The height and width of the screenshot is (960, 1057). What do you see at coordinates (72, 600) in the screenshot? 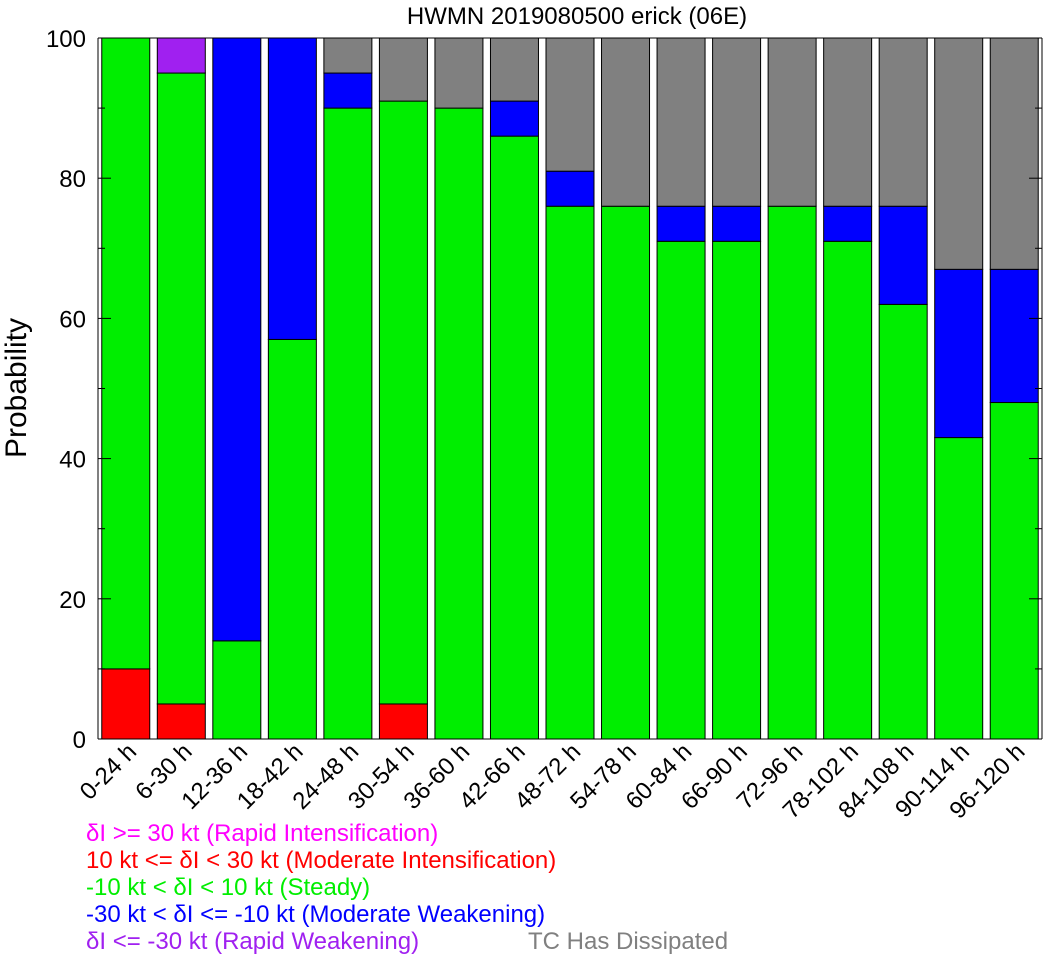
I see `y-tick-label: 20` at bounding box center [72, 600].